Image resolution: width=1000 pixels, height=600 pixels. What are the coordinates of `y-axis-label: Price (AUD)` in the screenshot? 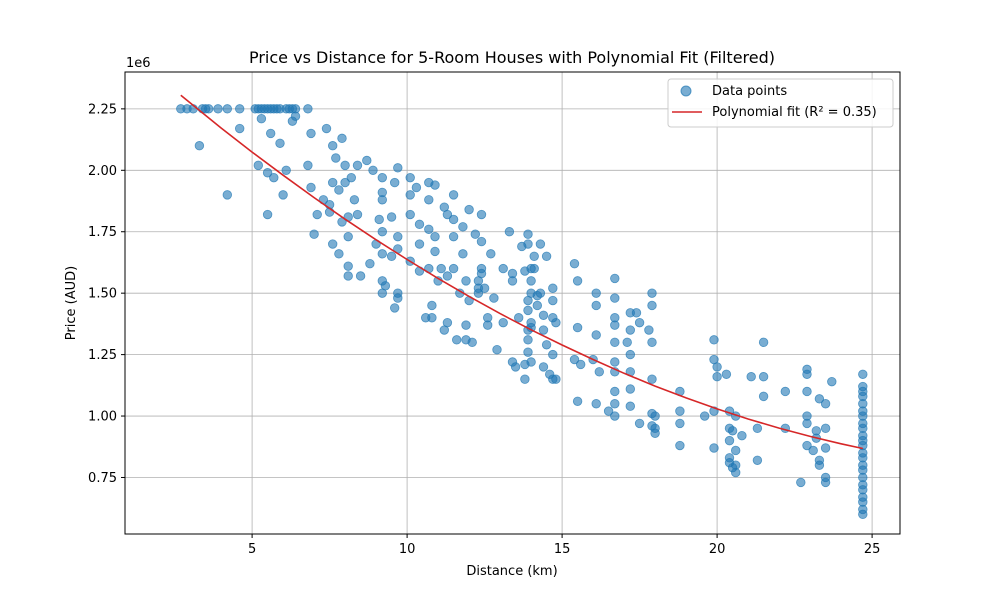 It's located at (71, 303).